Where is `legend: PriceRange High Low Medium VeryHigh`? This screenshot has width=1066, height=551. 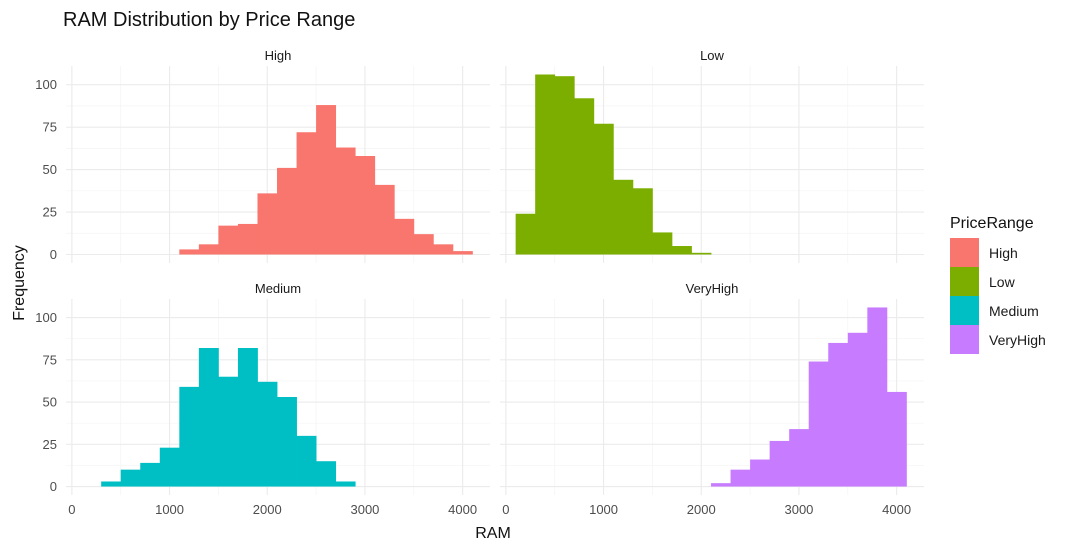 legend: PriceRange High Low Medium VeryHigh is located at coordinates (998, 284).